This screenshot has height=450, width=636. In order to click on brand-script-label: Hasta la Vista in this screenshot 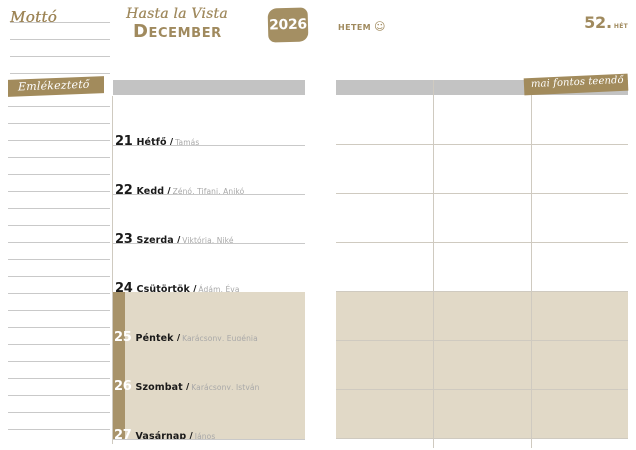, I will do `click(177, 14)`.